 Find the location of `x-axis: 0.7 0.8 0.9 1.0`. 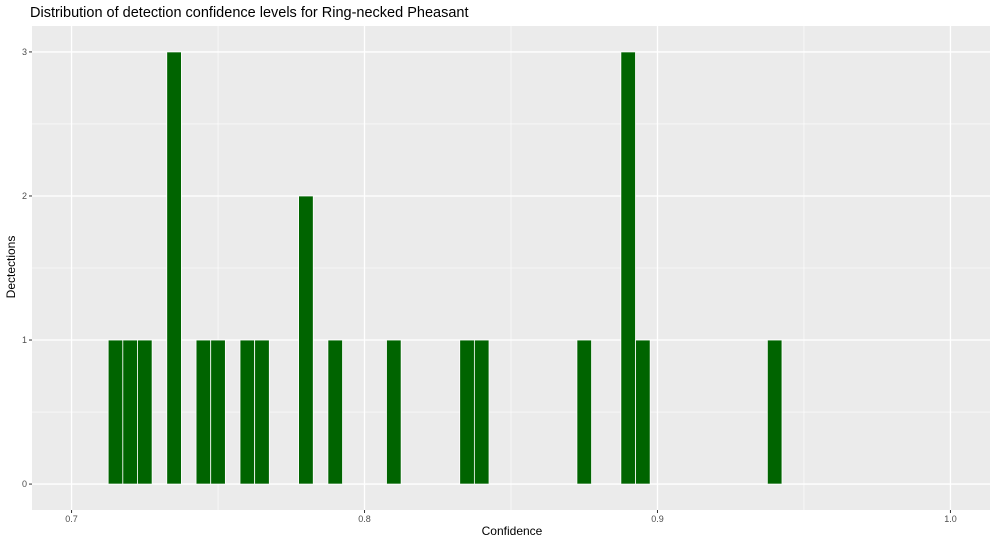

x-axis: 0.7 0.8 0.9 1.0 is located at coordinates (511, 517).